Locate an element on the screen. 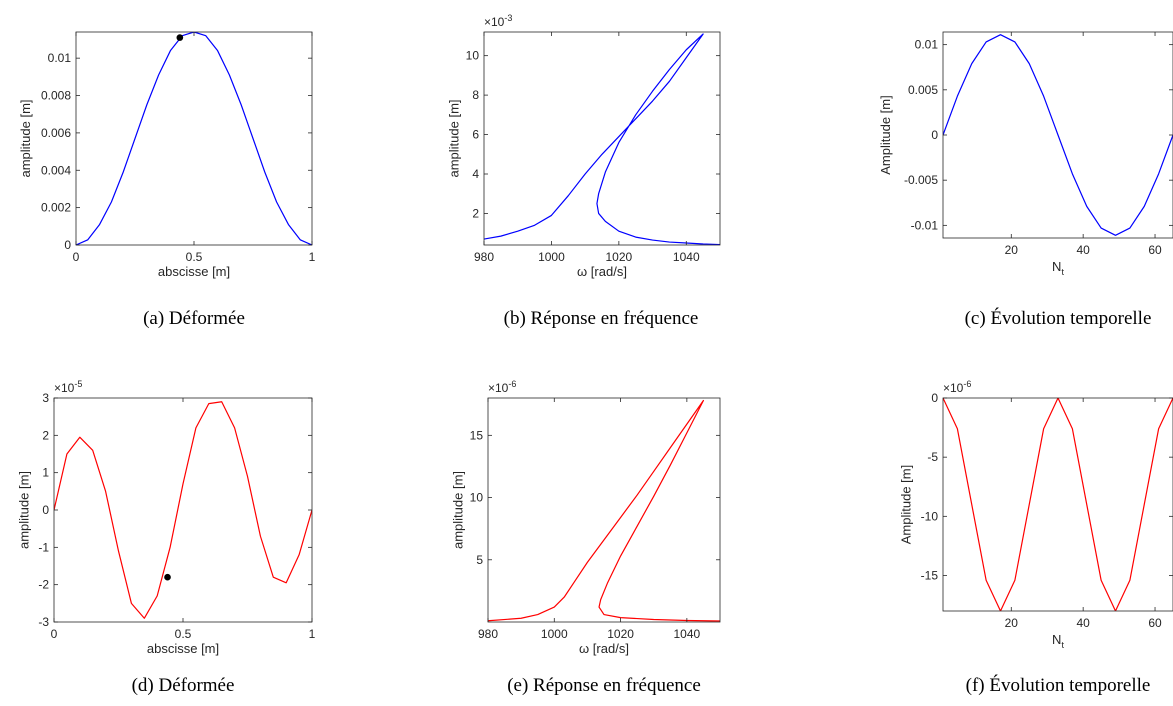 The width and height of the screenshot is (1173, 706). y-tick-label: 0.002 is located at coordinates (56, 208).